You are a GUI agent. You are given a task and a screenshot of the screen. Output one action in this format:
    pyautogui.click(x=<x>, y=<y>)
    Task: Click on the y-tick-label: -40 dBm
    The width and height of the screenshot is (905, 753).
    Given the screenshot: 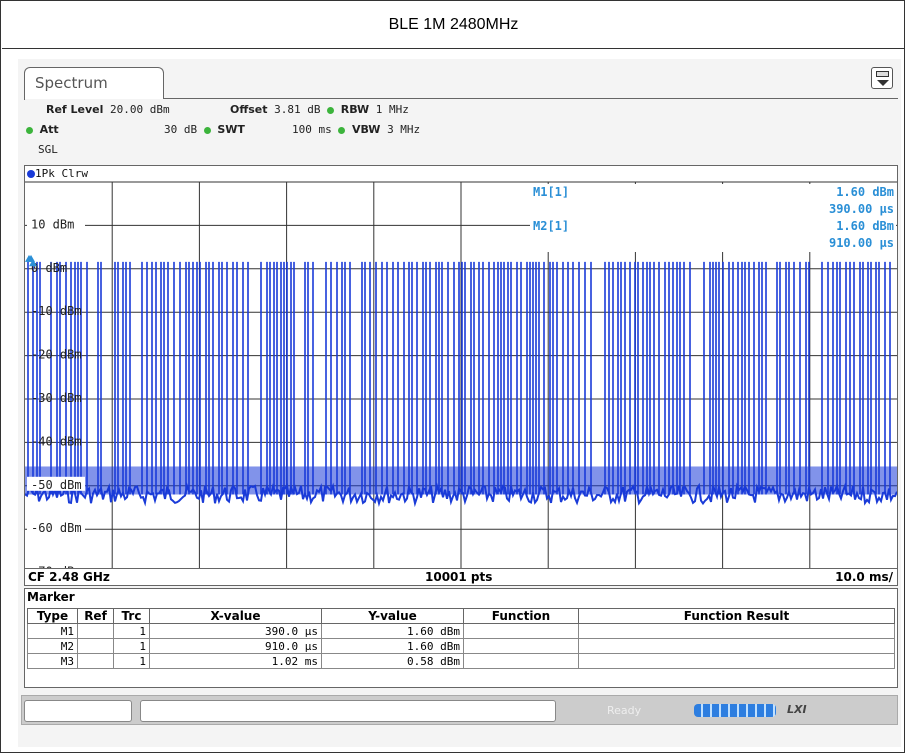 What is the action you would take?
    pyautogui.click(x=56, y=441)
    